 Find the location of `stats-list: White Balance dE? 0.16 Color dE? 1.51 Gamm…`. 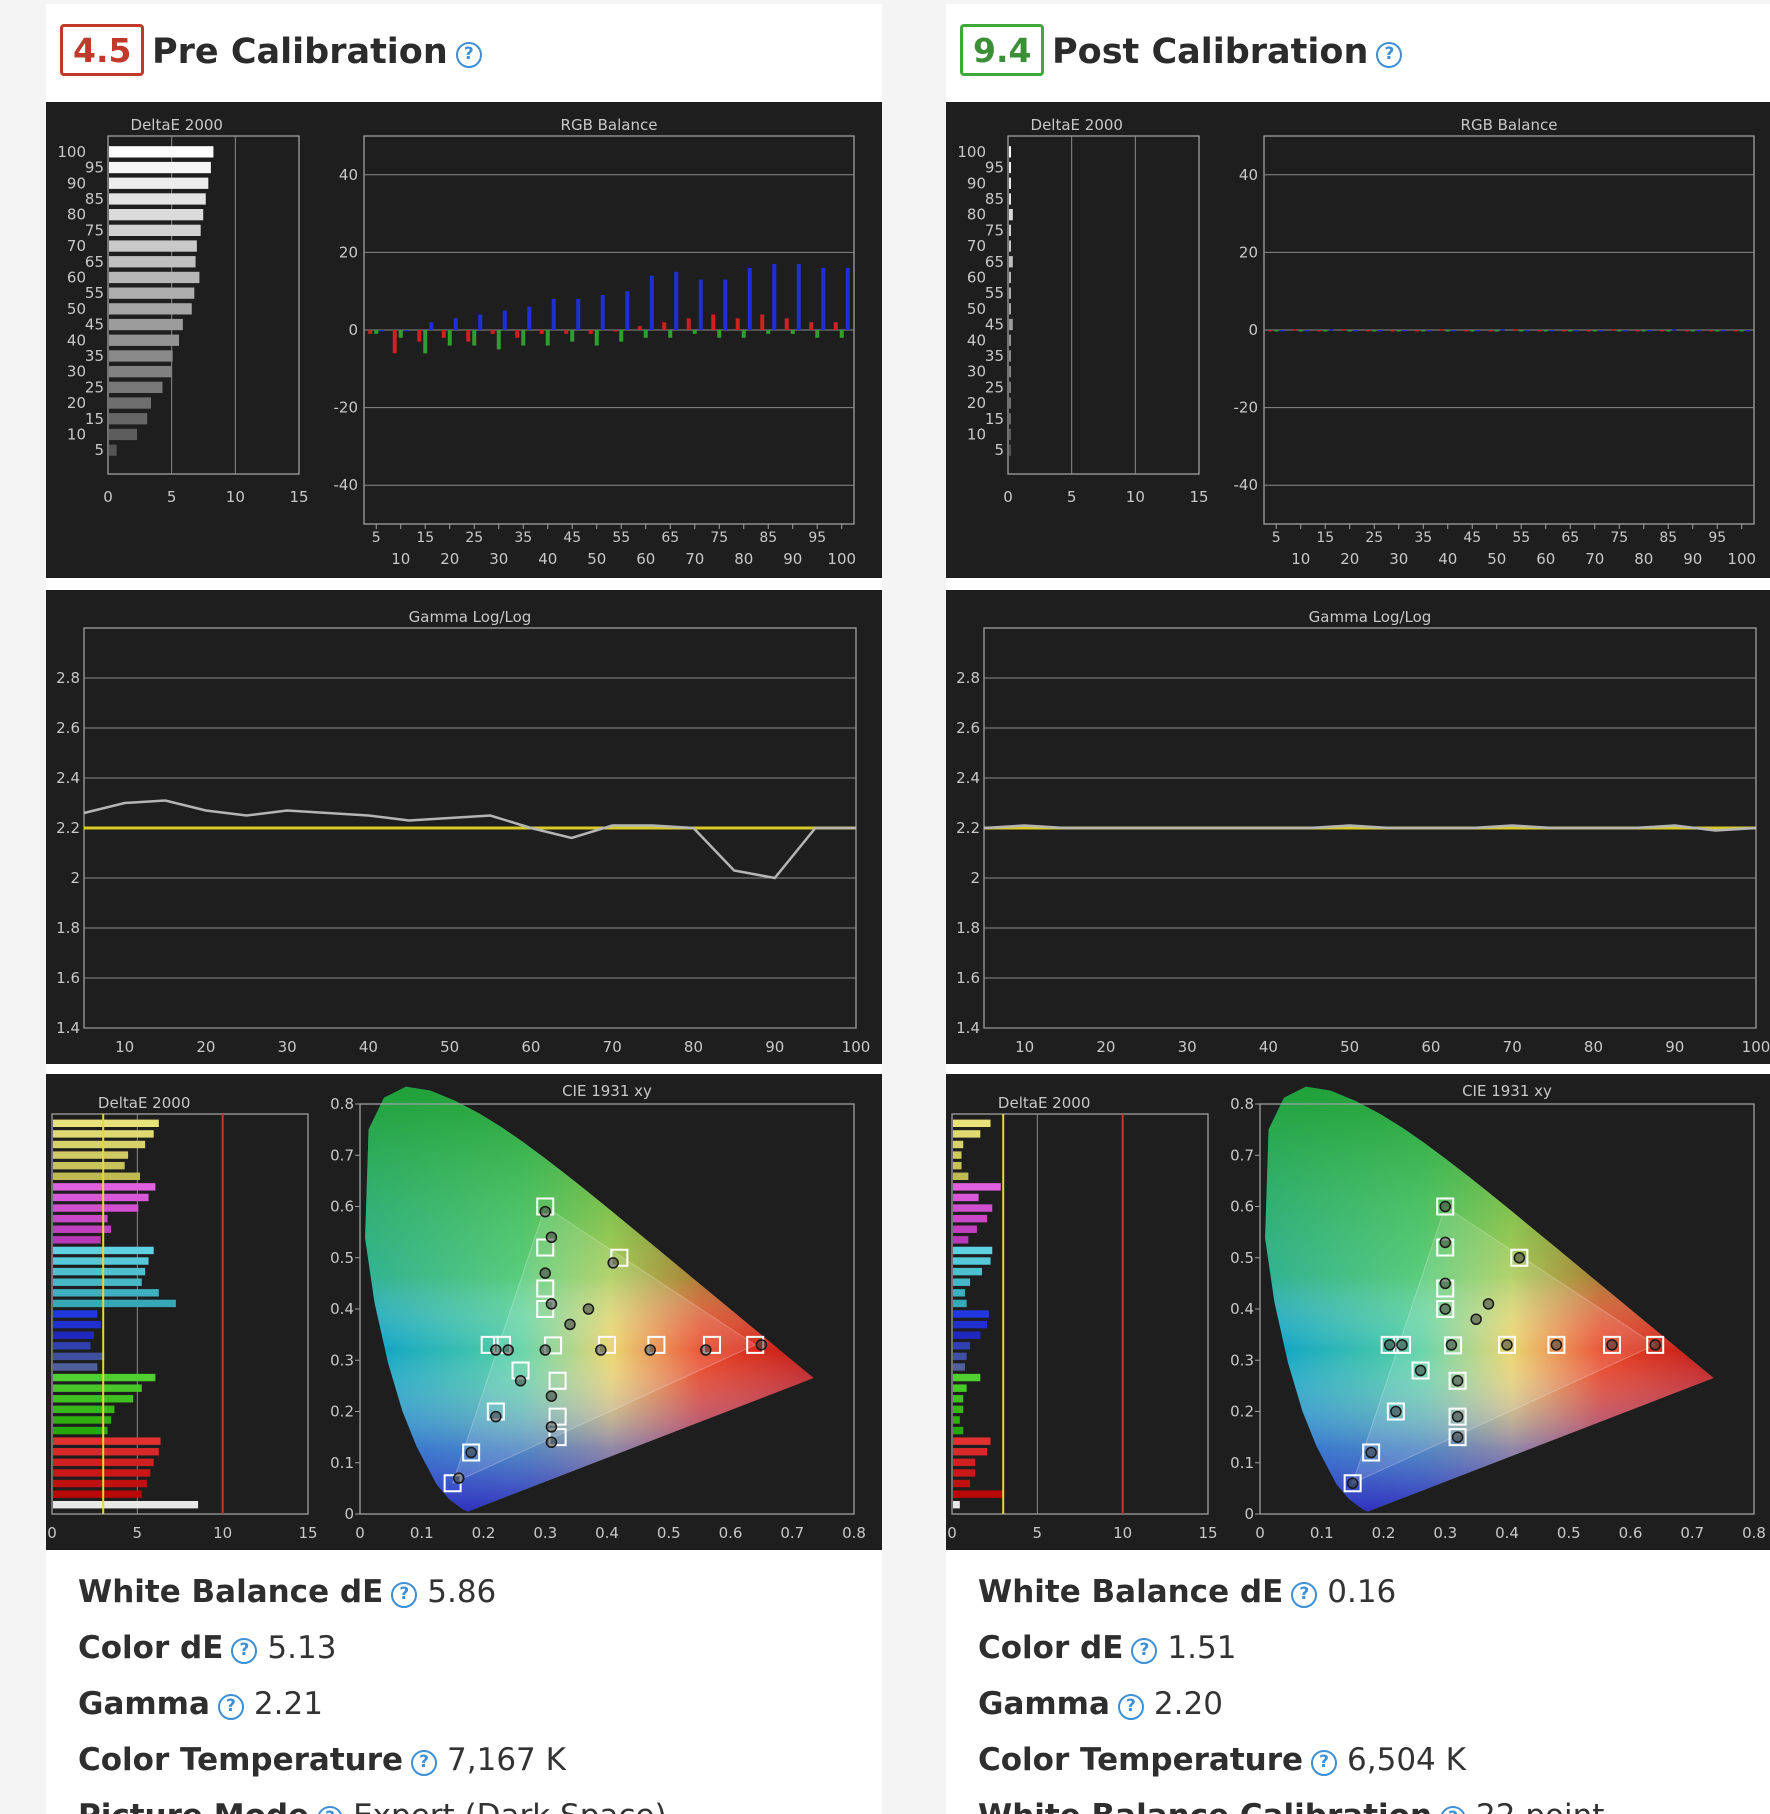

stats-list: White Balance dE? 0.16 Color dE? 1.51 Gamm… is located at coordinates (1370, 1689).